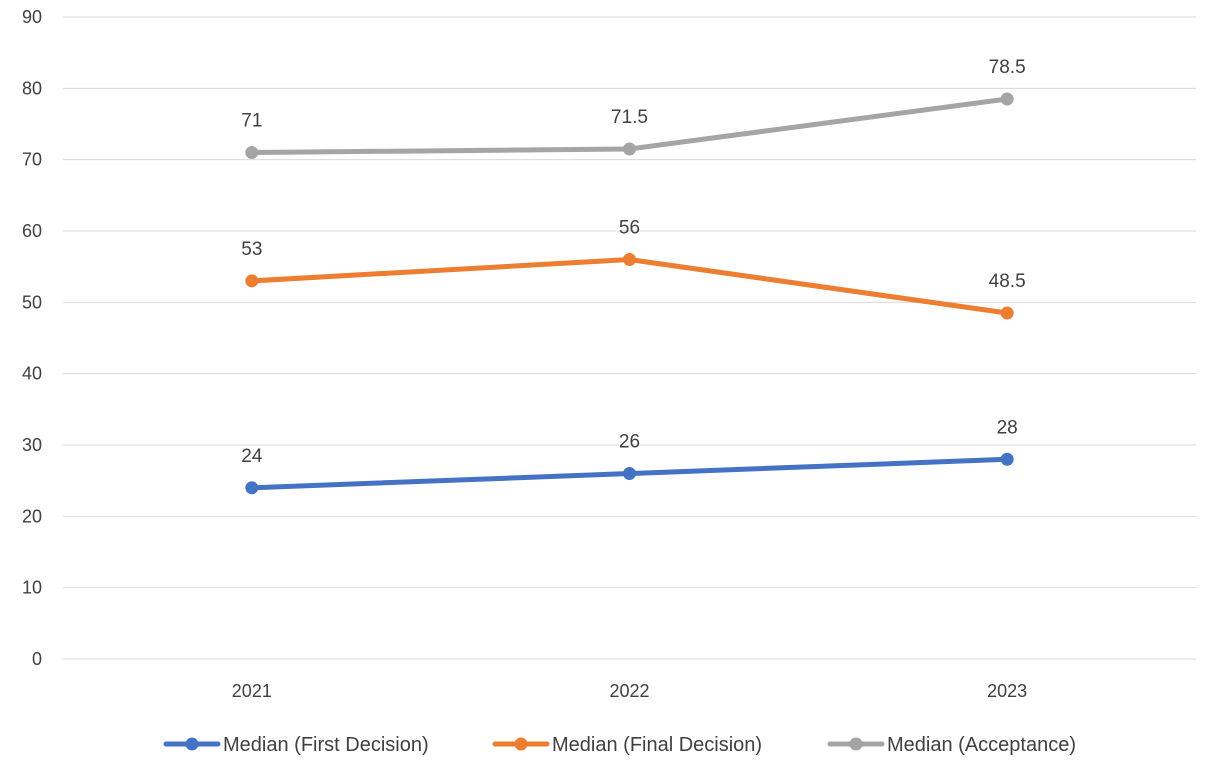 Image resolution: width=1212 pixels, height=761 pixels. I want to click on y-tick-label: 50, so click(32, 302).